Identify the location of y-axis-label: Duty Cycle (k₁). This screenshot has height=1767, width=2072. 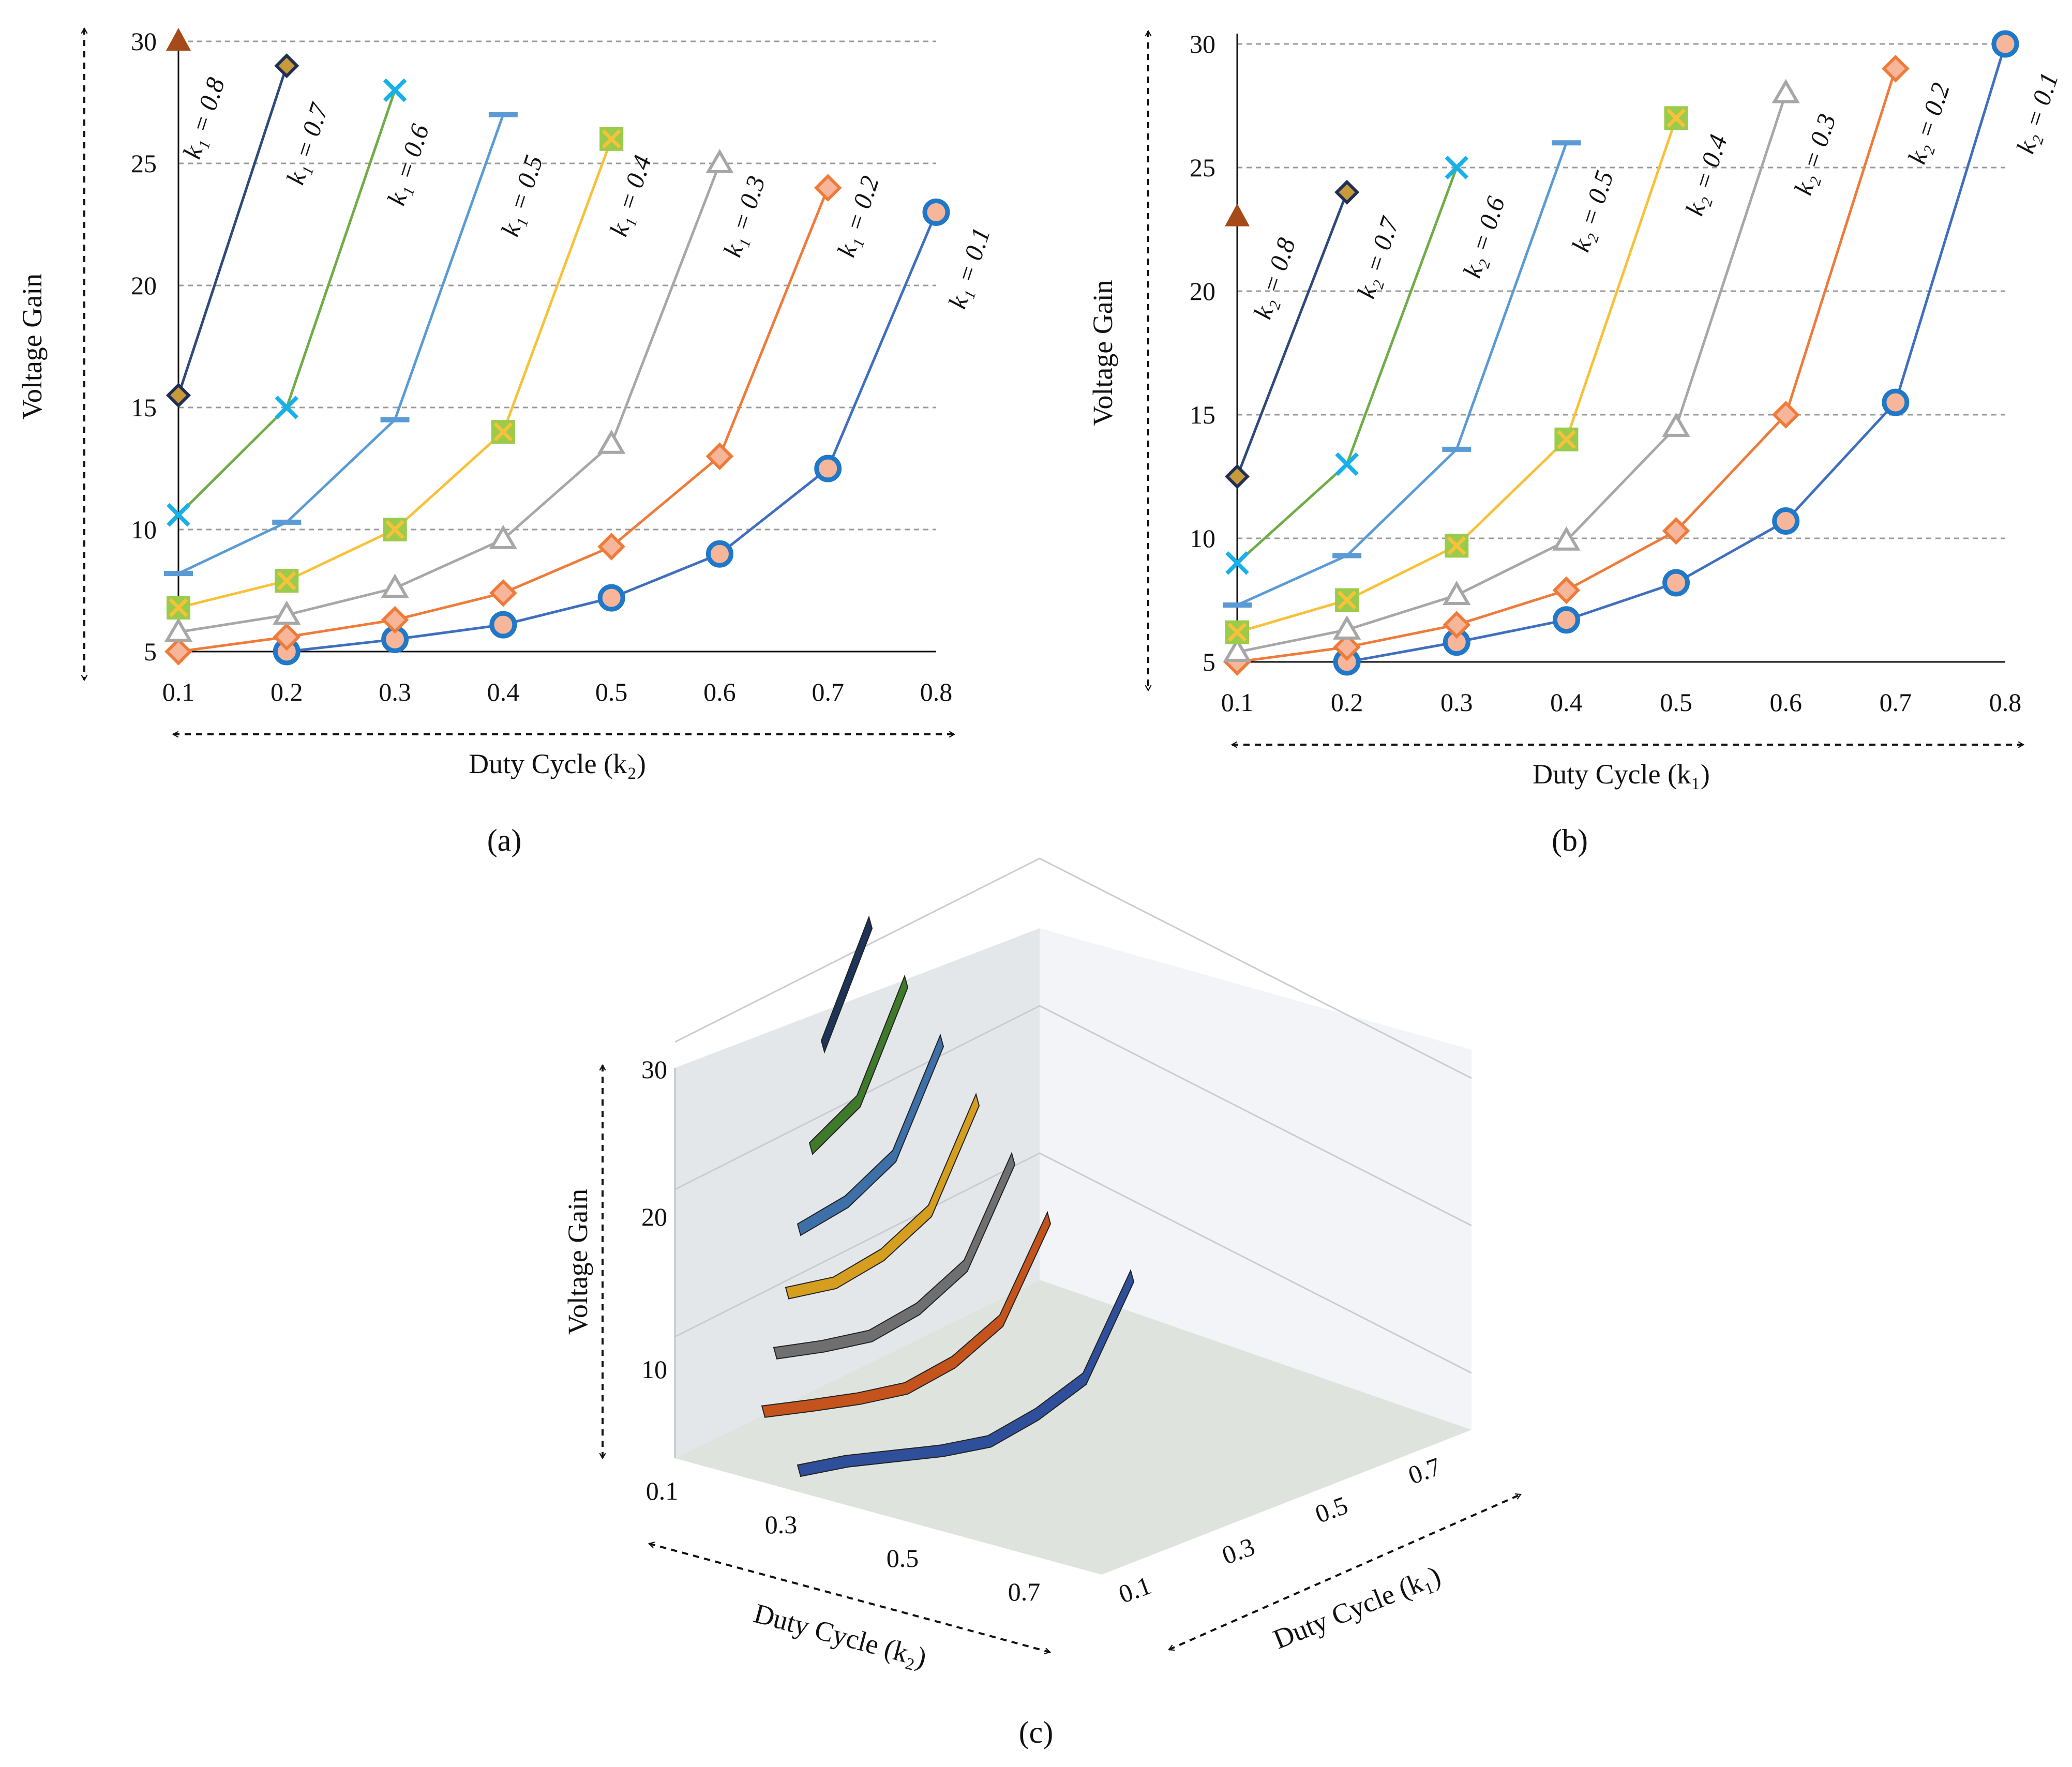
(1357, 1607).